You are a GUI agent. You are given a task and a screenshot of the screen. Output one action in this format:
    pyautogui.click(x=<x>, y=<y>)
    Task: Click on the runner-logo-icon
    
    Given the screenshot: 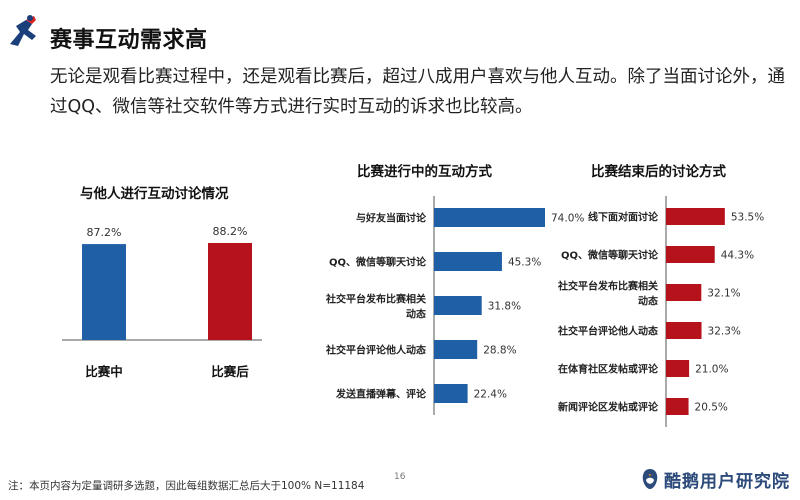 What is the action you would take?
    pyautogui.click(x=23, y=30)
    